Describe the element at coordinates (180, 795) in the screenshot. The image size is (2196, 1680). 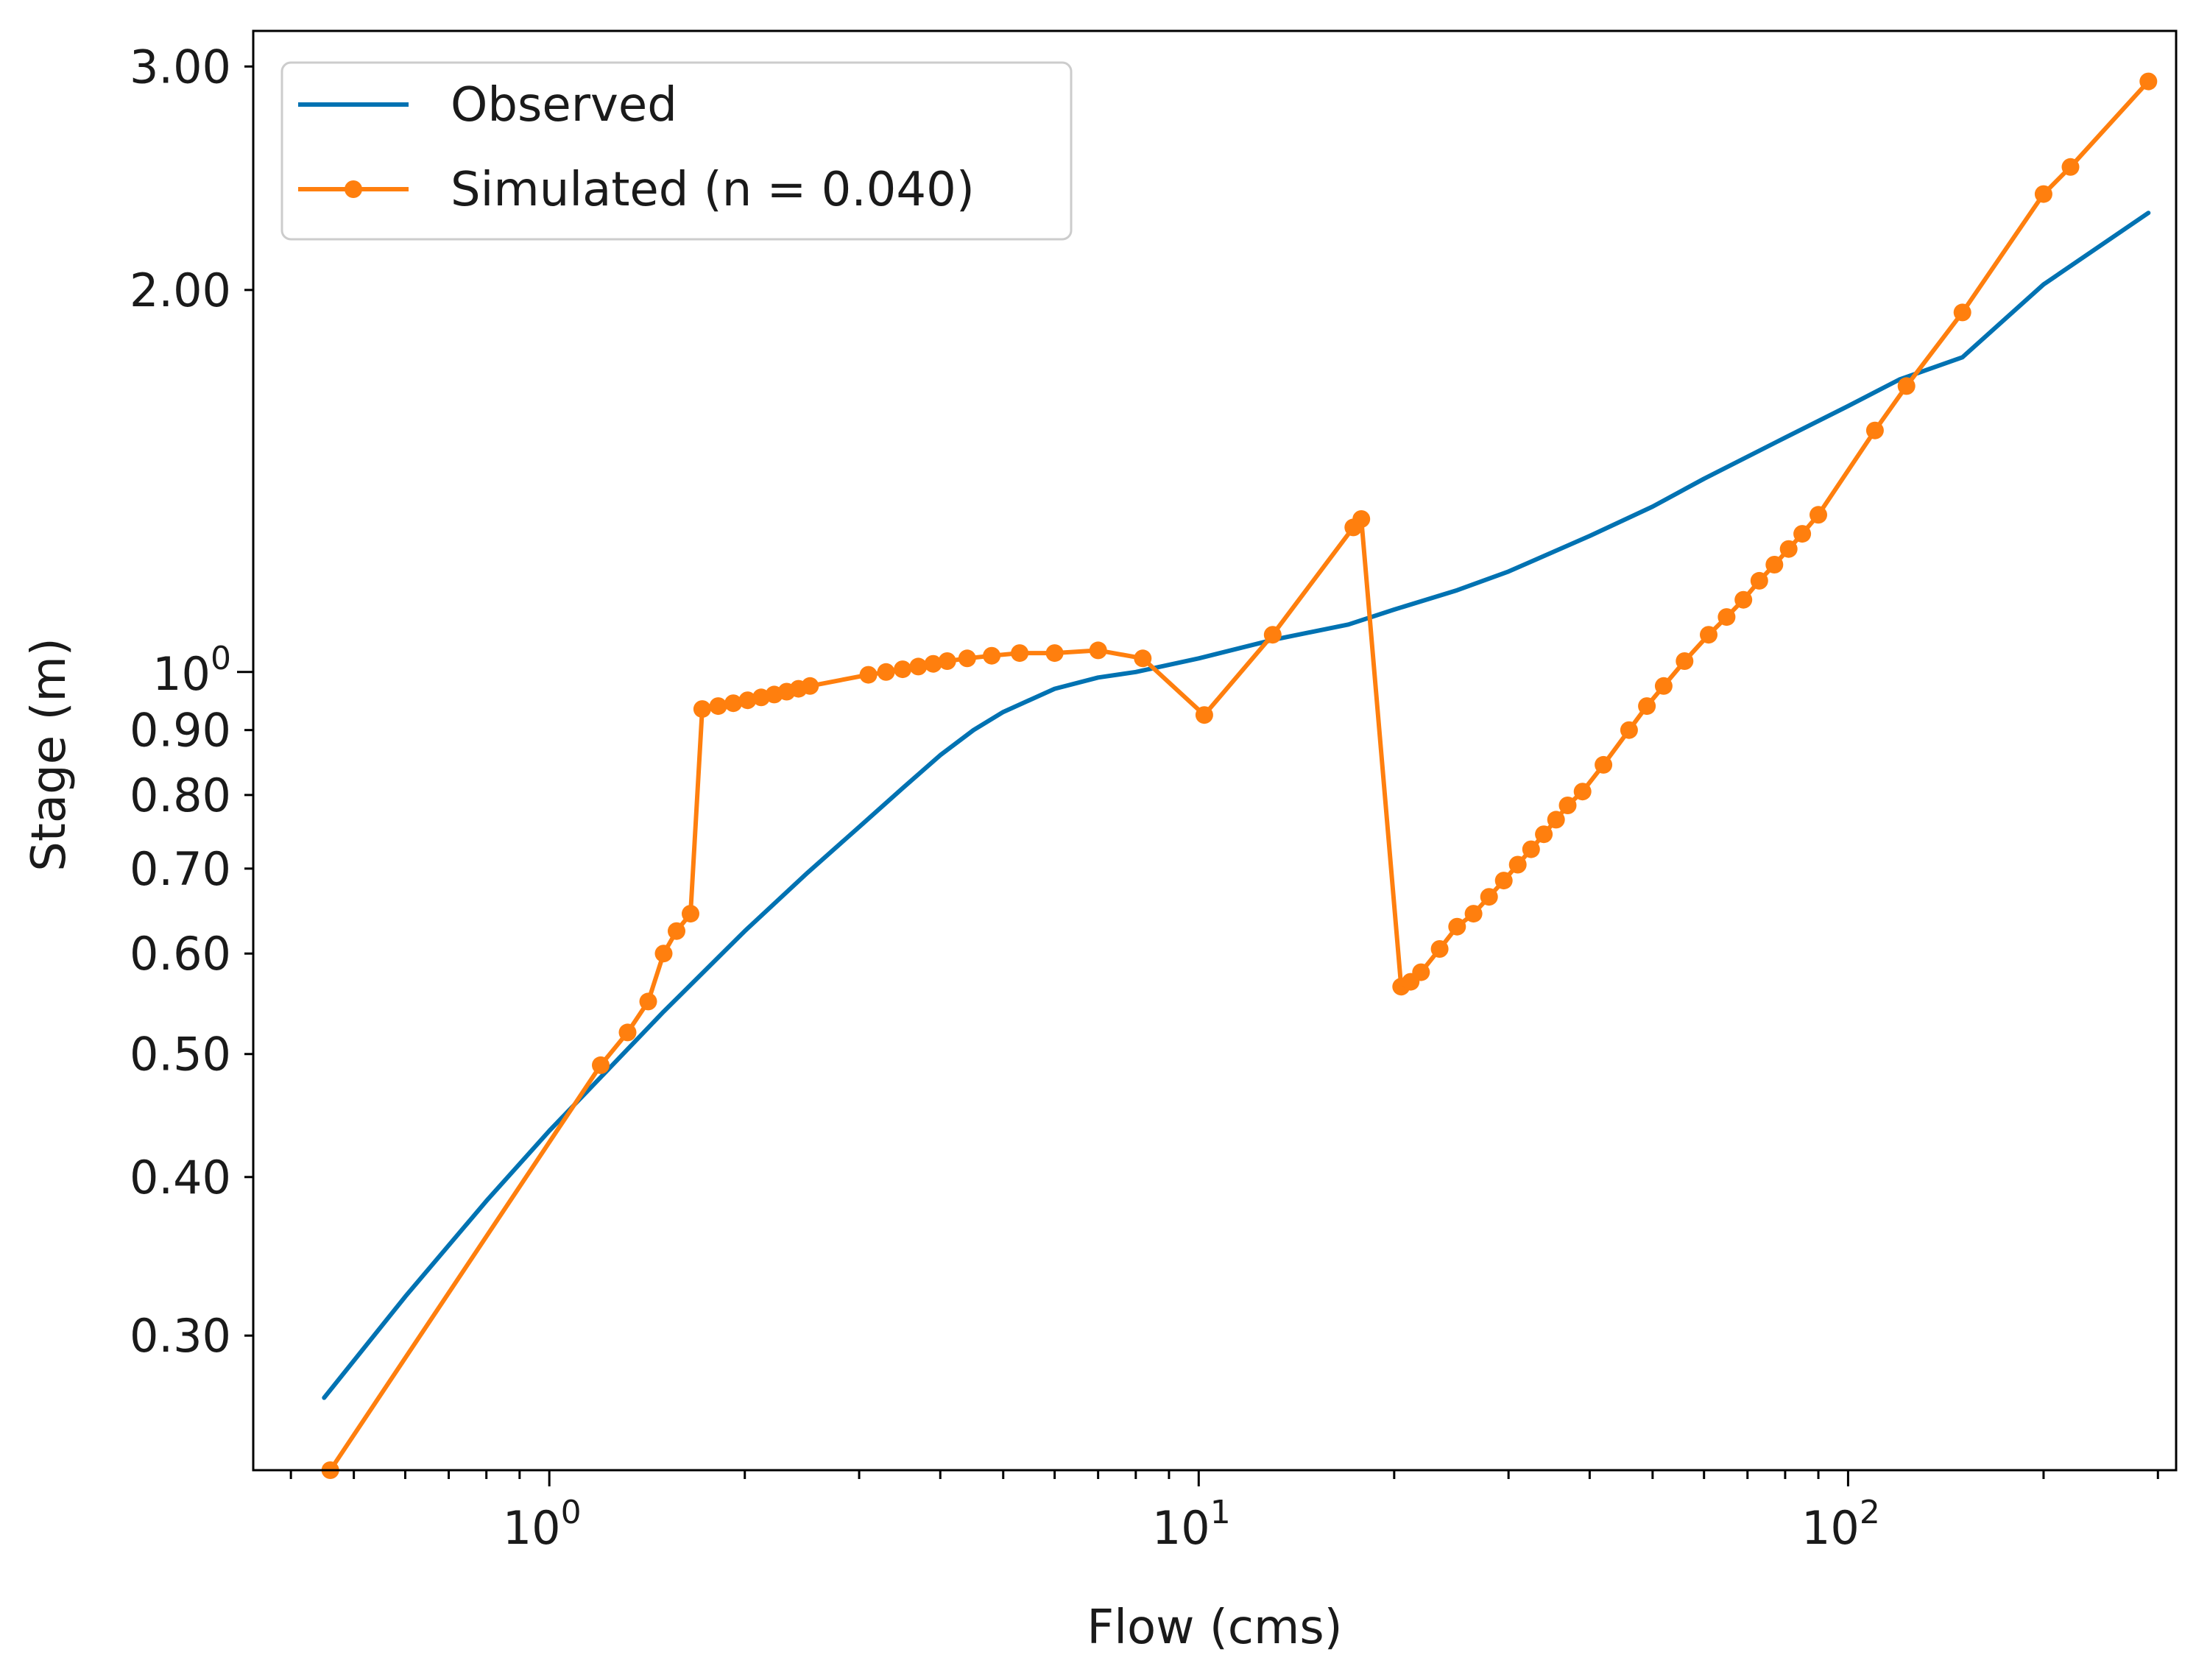
I see `y-tick-label: 0.80` at that location.